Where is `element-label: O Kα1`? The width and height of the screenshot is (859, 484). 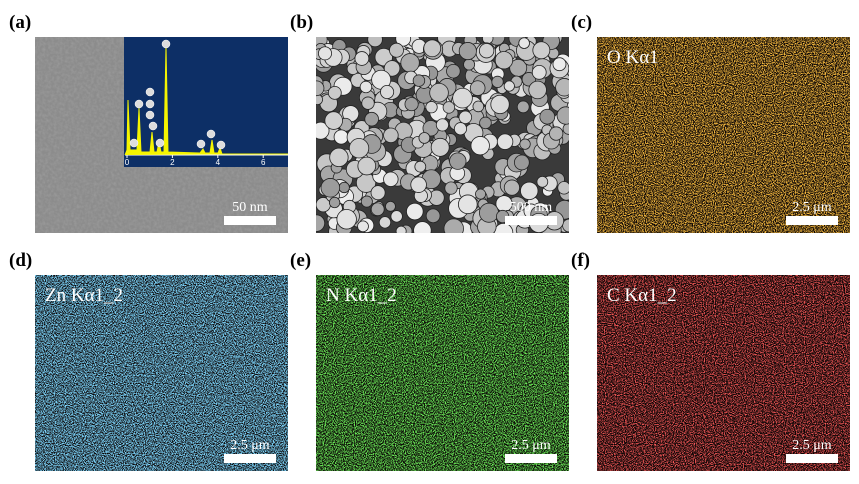 element-label: O Kα1 is located at coordinates (633, 57).